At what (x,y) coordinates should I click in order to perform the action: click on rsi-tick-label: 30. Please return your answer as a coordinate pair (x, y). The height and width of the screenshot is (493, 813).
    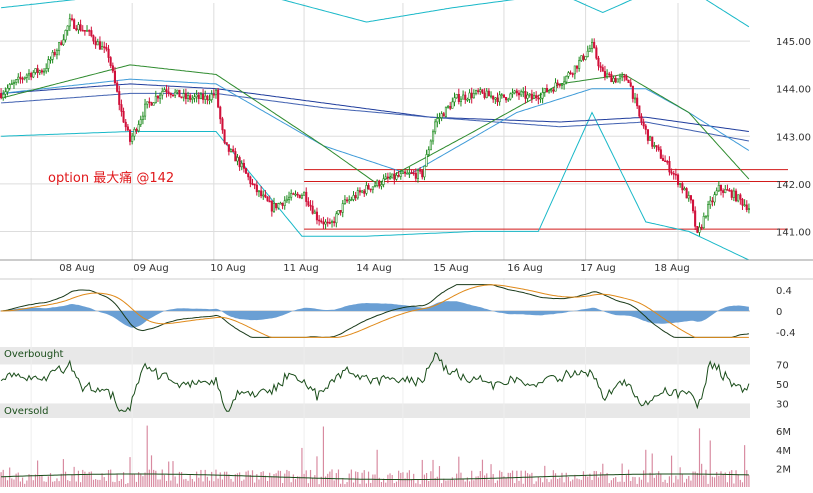
    Looking at the image, I should click on (782, 404).